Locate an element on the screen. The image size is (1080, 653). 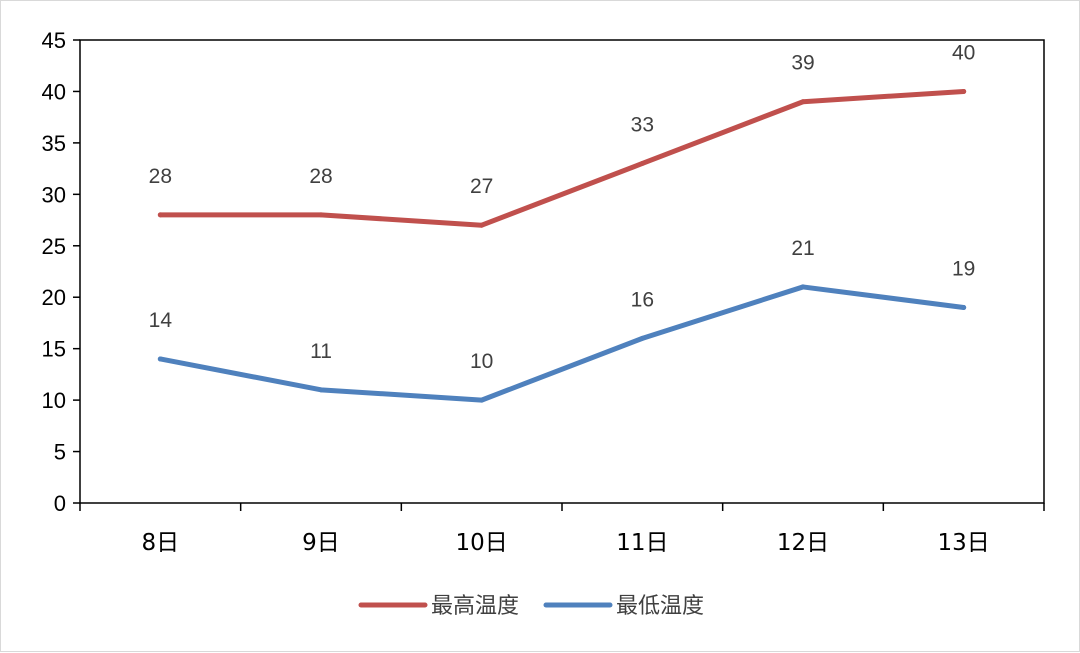
data-label: 16 is located at coordinates (642, 299).